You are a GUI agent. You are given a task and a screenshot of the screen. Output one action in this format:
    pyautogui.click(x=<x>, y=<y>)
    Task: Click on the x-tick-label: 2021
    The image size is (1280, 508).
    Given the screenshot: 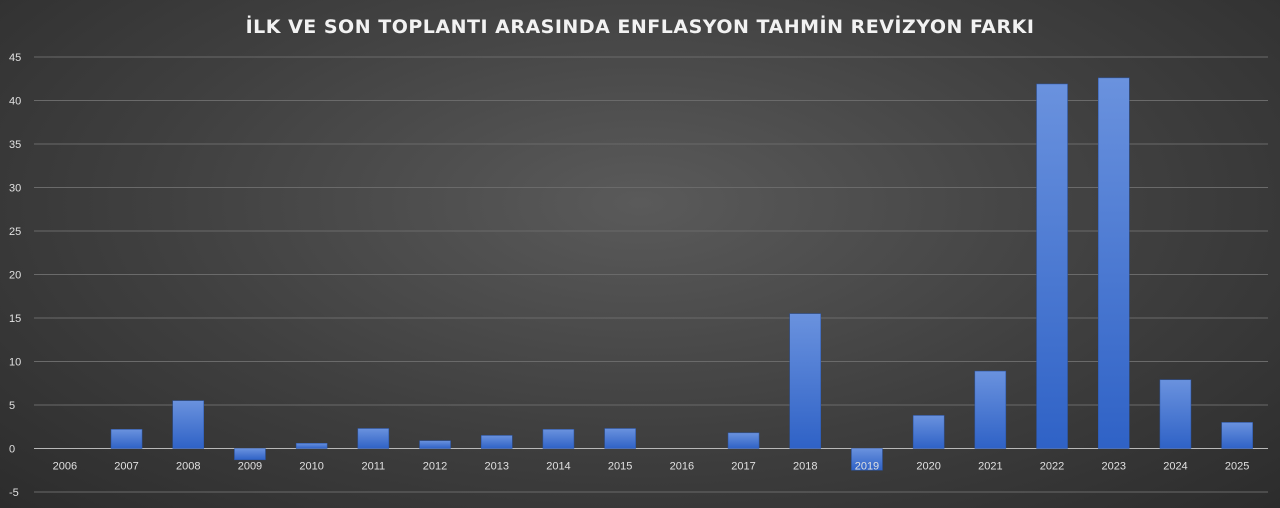 What is the action you would take?
    pyautogui.click(x=990, y=467)
    